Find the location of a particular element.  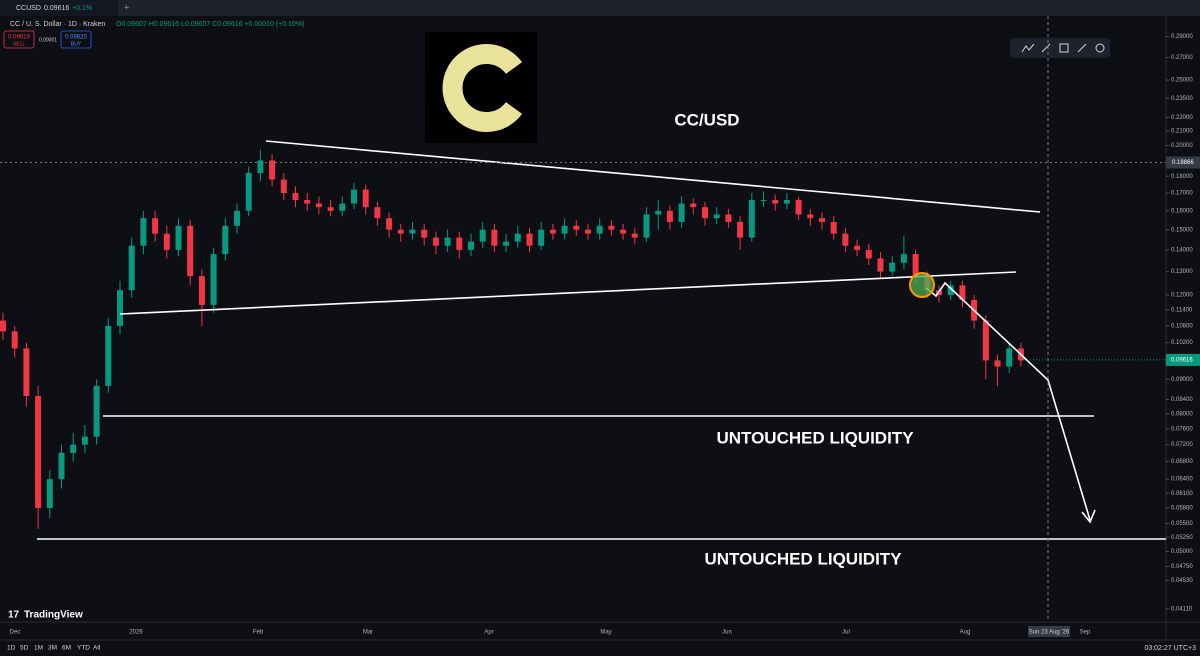

x-tick-label: Jul is located at coordinates (846, 633).